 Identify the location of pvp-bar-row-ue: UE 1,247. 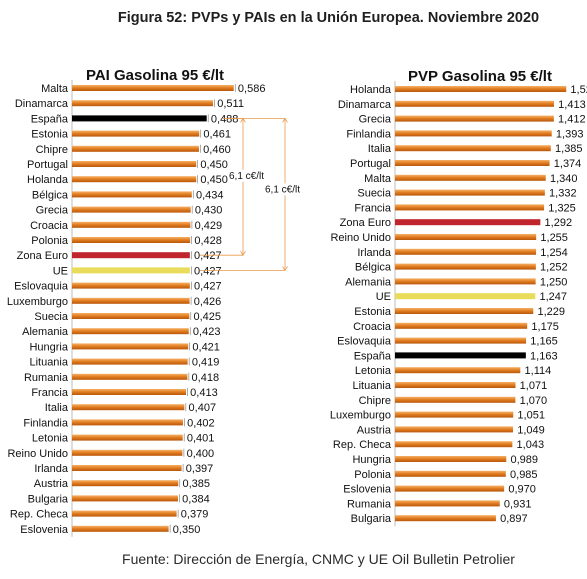
(471, 297).